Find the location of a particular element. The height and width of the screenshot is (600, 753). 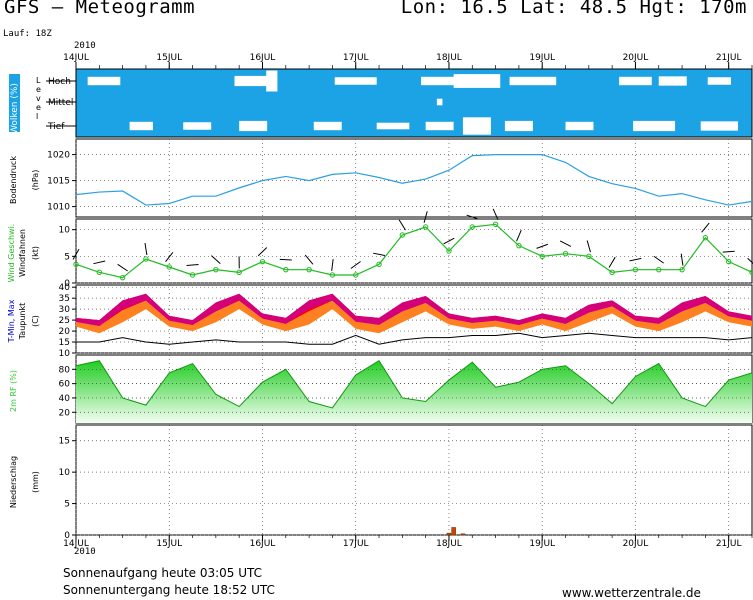

panel-3-ytick-label-3: 25 is located at coordinates (64, 321).